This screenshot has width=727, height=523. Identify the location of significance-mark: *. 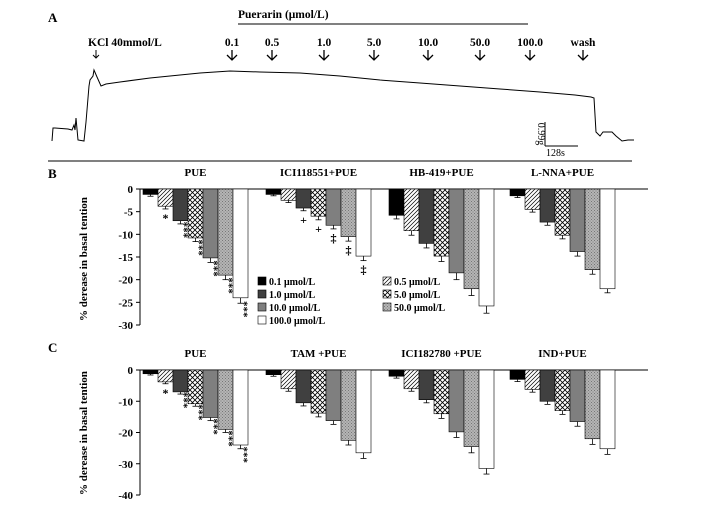
(166, 393).